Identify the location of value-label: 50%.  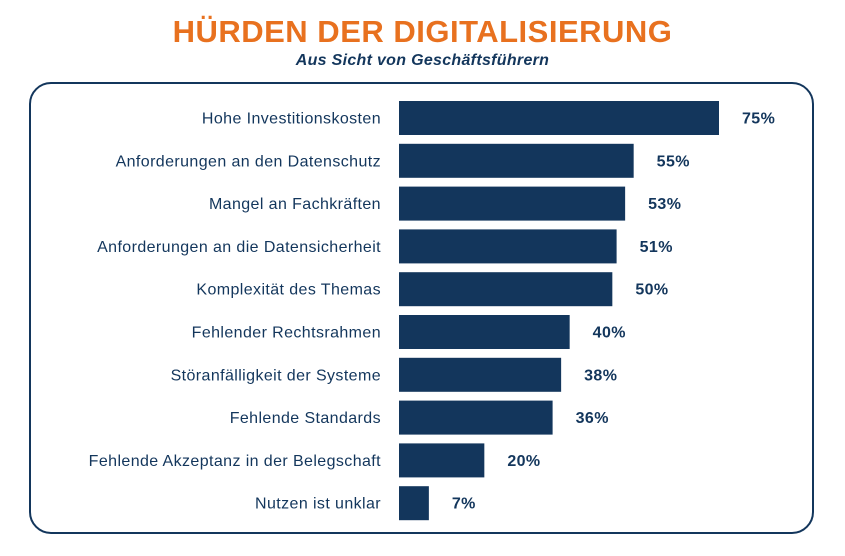
(651, 290).